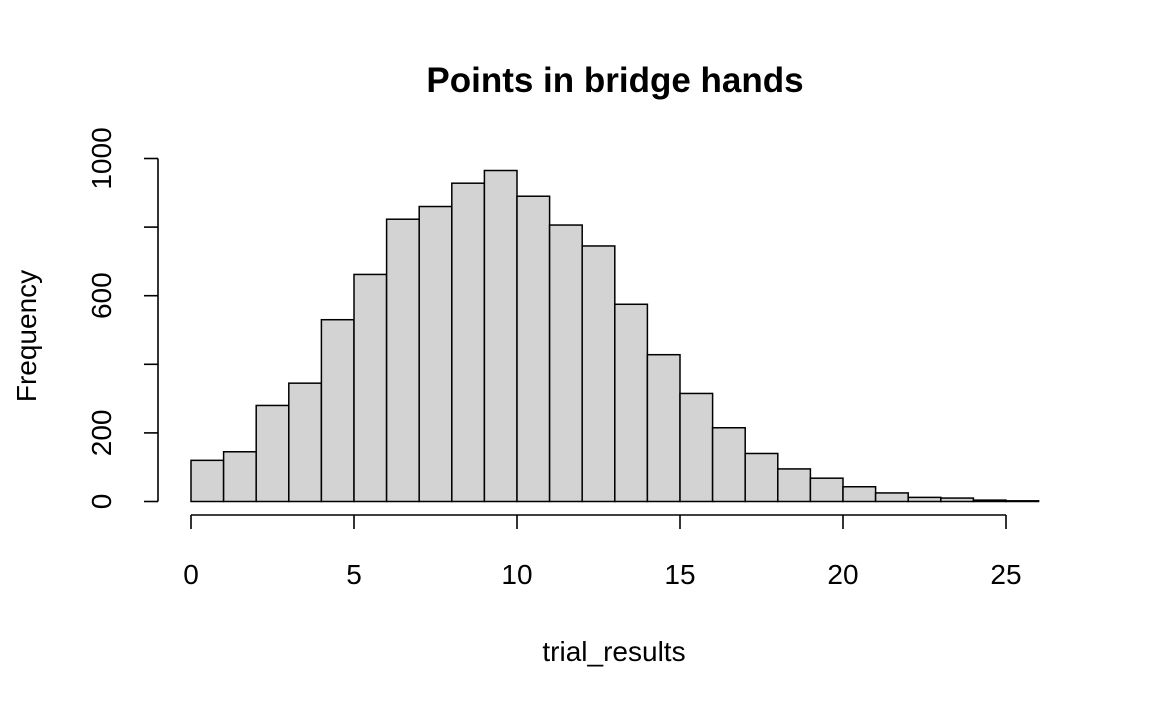 This screenshot has height=711, width=1152. Describe the element at coordinates (516, 574) in the screenshot. I see `x-tick-label: 10` at that location.